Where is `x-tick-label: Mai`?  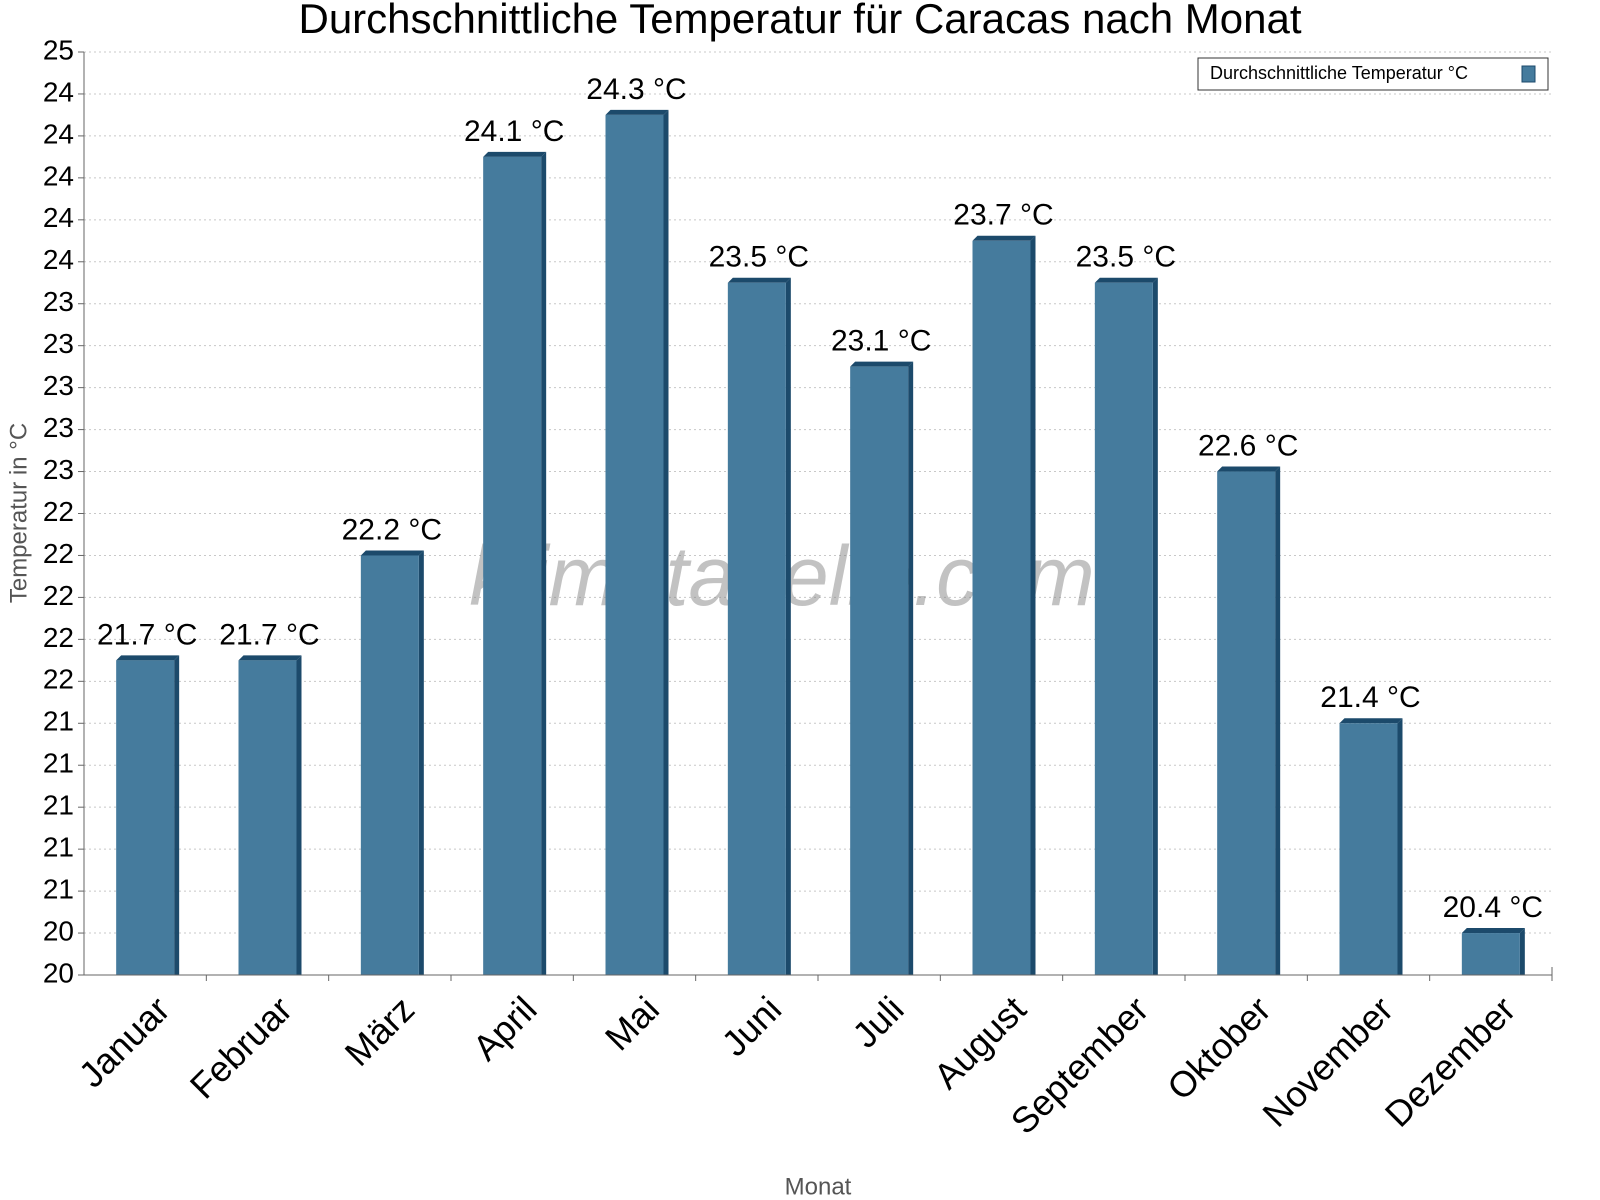
x-tick-label: Mai is located at coordinates (632, 1023).